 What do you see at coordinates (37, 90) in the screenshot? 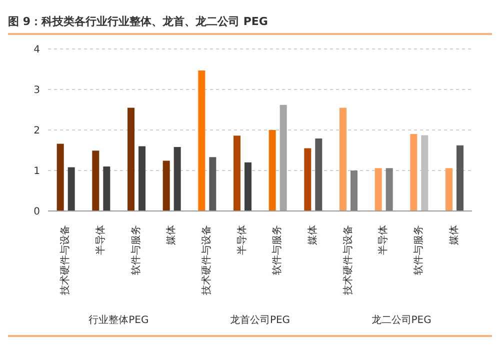
I see `y-tick-label: 3` at bounding box center [37, 90].